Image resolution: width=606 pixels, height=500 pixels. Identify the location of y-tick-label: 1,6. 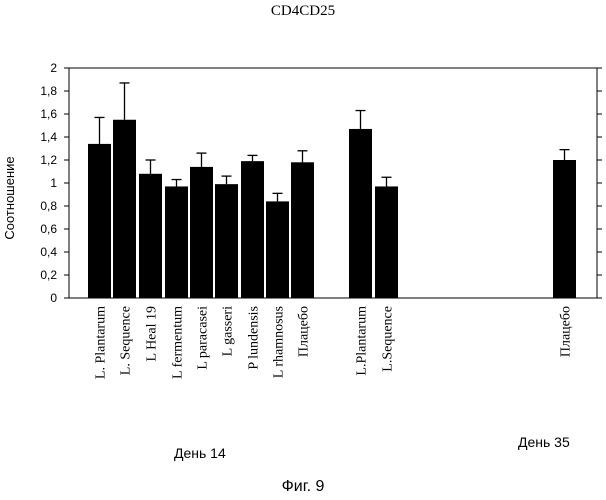
(48, 114).